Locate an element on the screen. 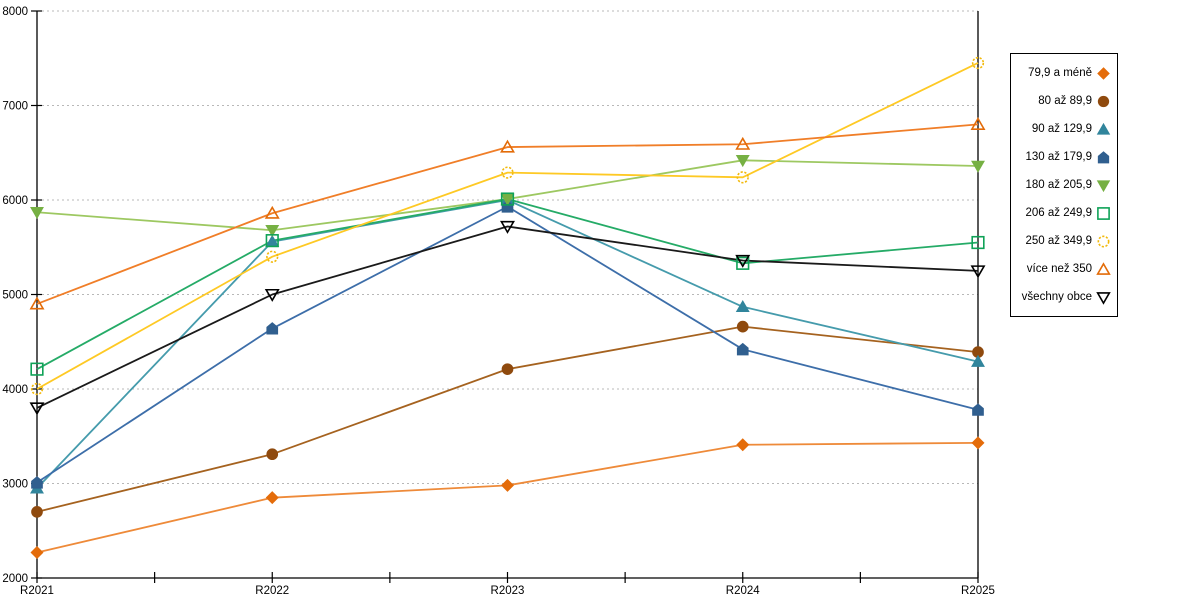 Image resolution: width=1200 pixels, height=600 pixels. series-line is located at coordinates (507, 497).